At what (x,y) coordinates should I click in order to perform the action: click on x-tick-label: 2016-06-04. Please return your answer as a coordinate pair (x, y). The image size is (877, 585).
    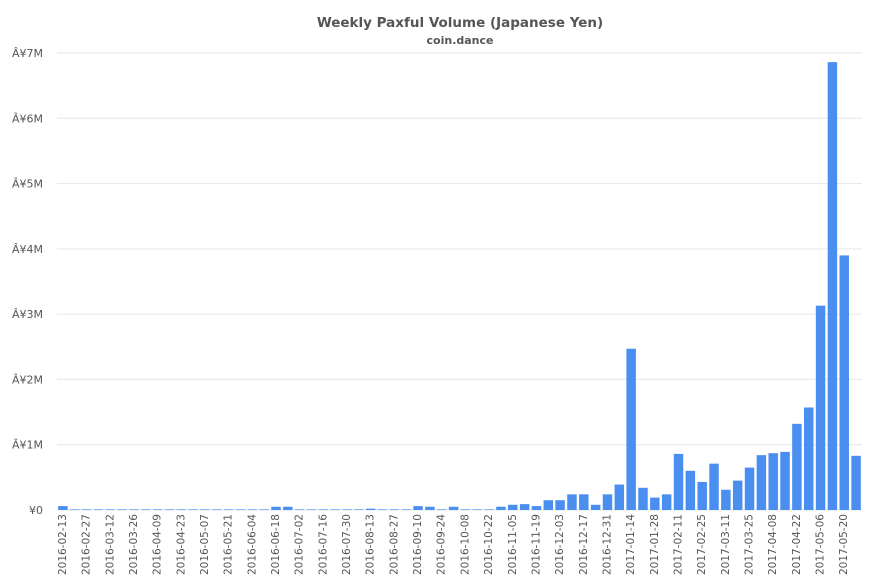
    Looking at the image, I should click on (252, 544).